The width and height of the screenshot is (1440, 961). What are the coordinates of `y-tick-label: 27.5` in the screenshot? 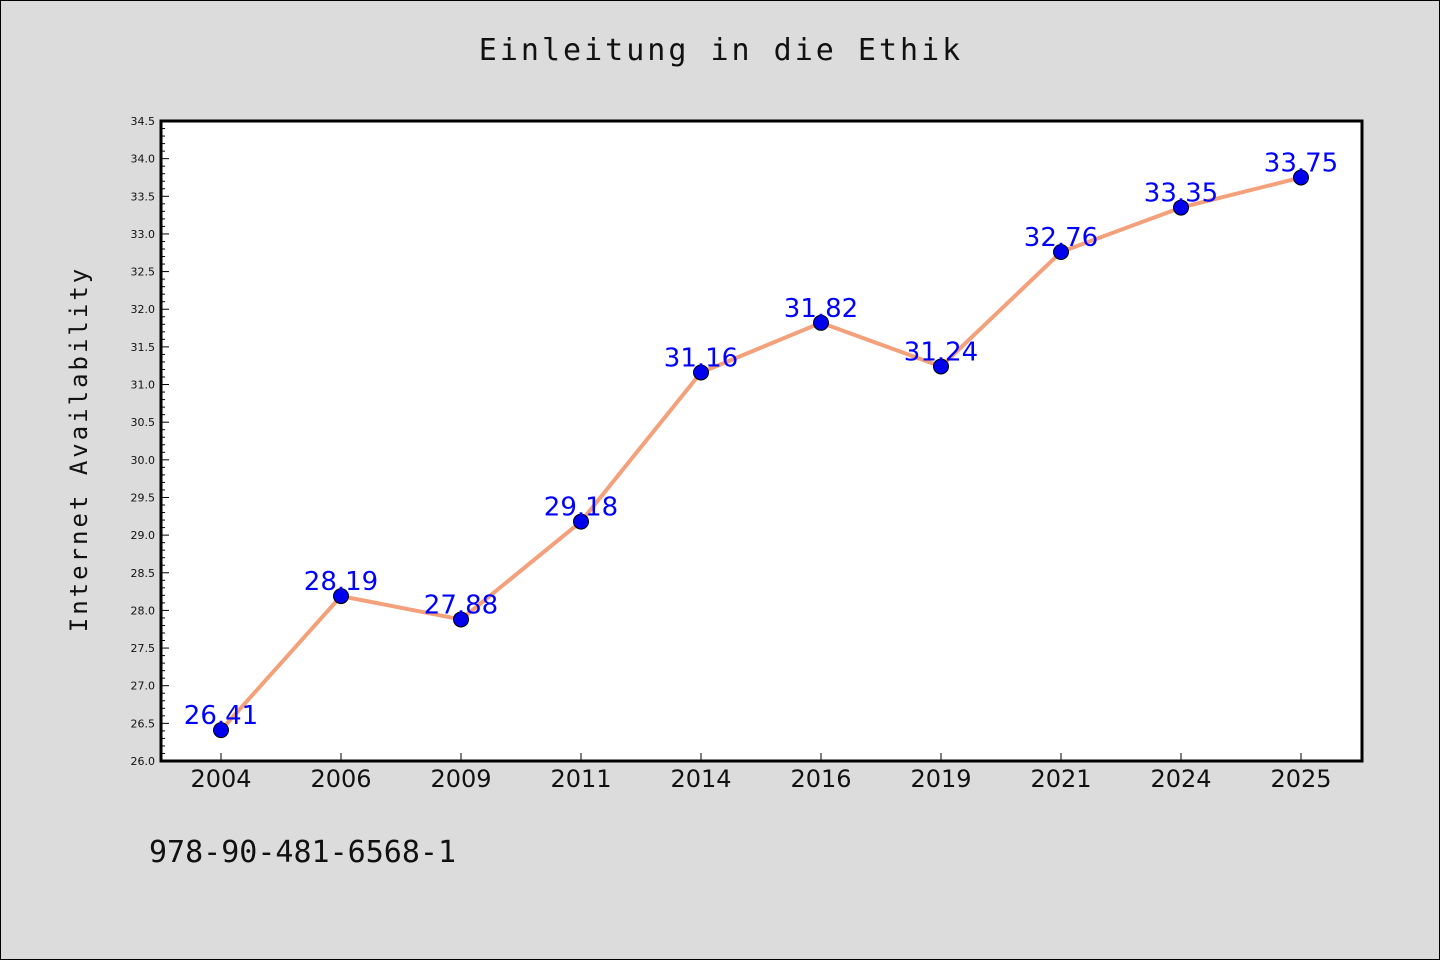 It's located at (143, 648).